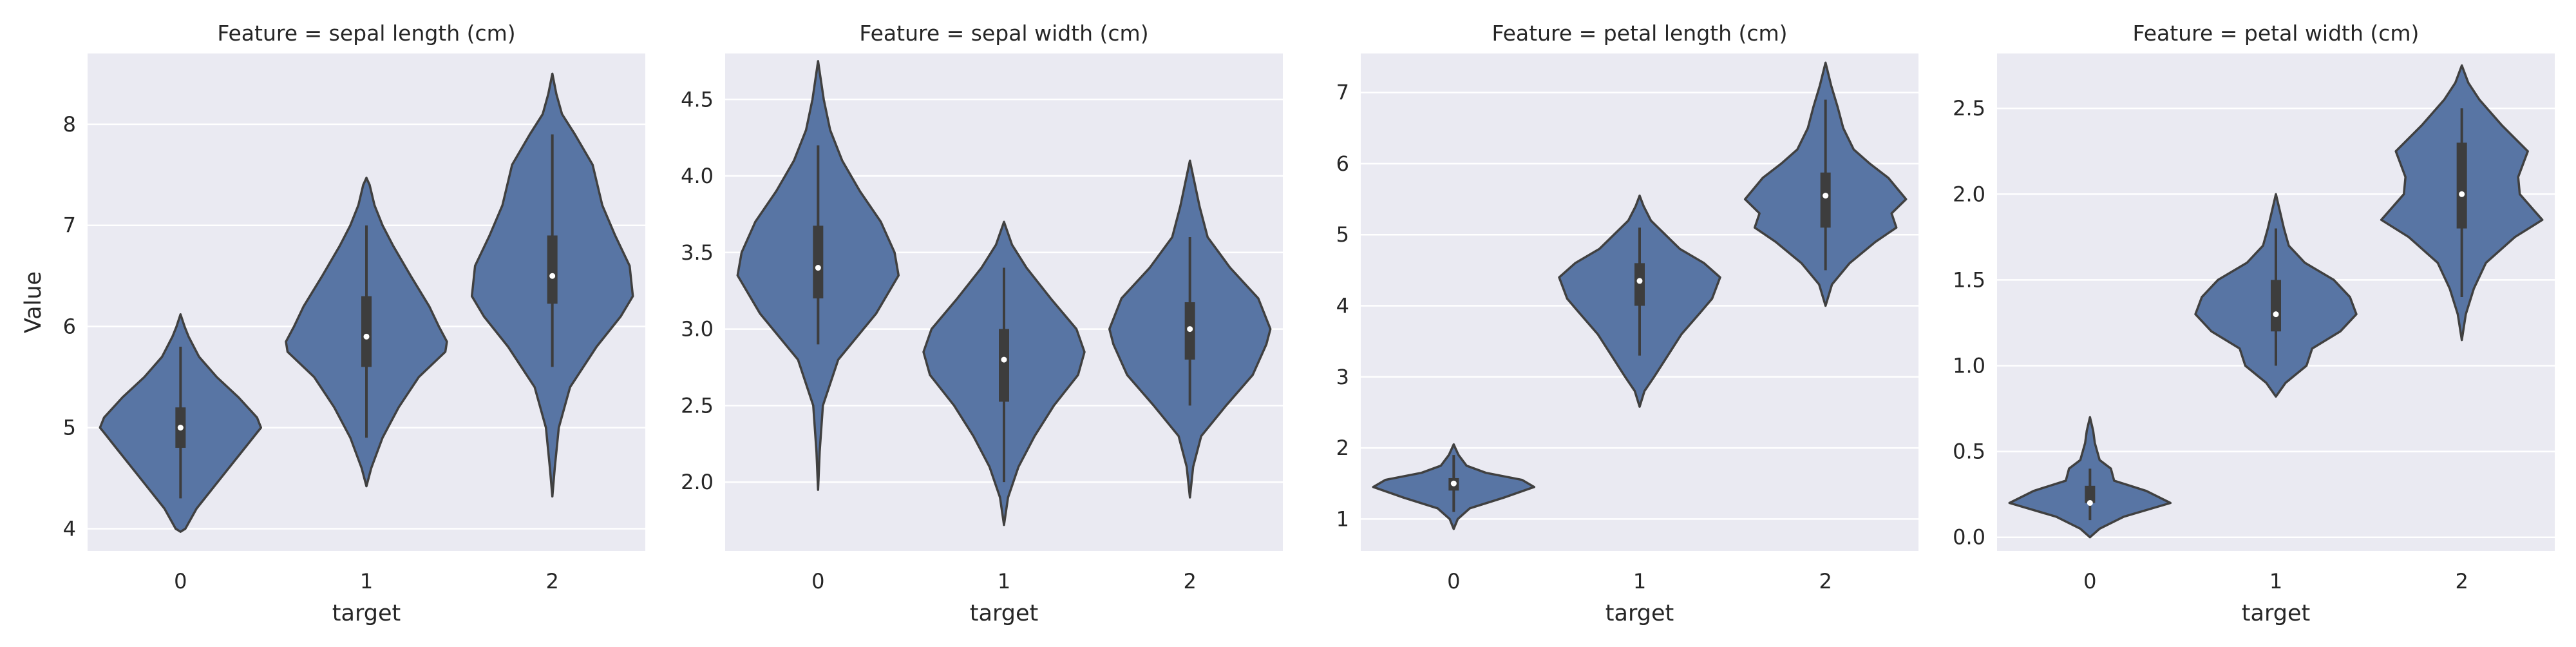  Describe the element at coordinates (697, 176) in the screenshot. I see `panel-1-ytick-label: 4.0` at that location.